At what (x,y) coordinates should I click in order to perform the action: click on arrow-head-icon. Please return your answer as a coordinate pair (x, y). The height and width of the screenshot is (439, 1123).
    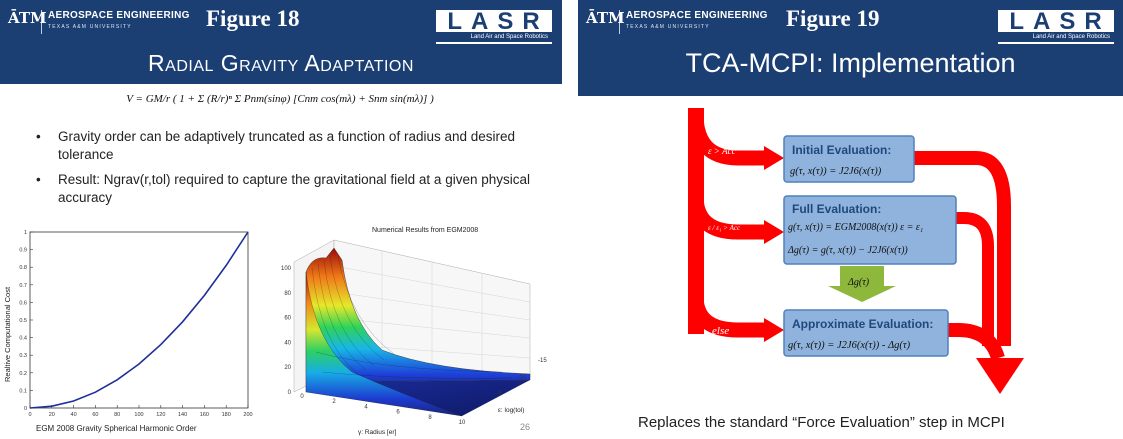
    Looking at the image, I should click on (1000, 376).